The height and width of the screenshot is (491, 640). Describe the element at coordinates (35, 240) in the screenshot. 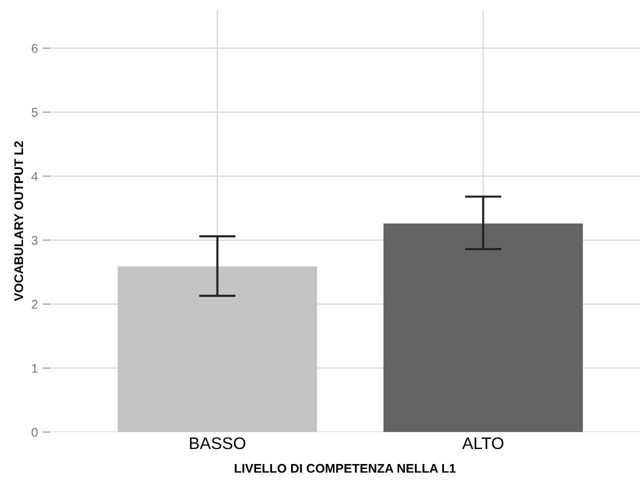

I see `y-tick-label: 3` at that location.